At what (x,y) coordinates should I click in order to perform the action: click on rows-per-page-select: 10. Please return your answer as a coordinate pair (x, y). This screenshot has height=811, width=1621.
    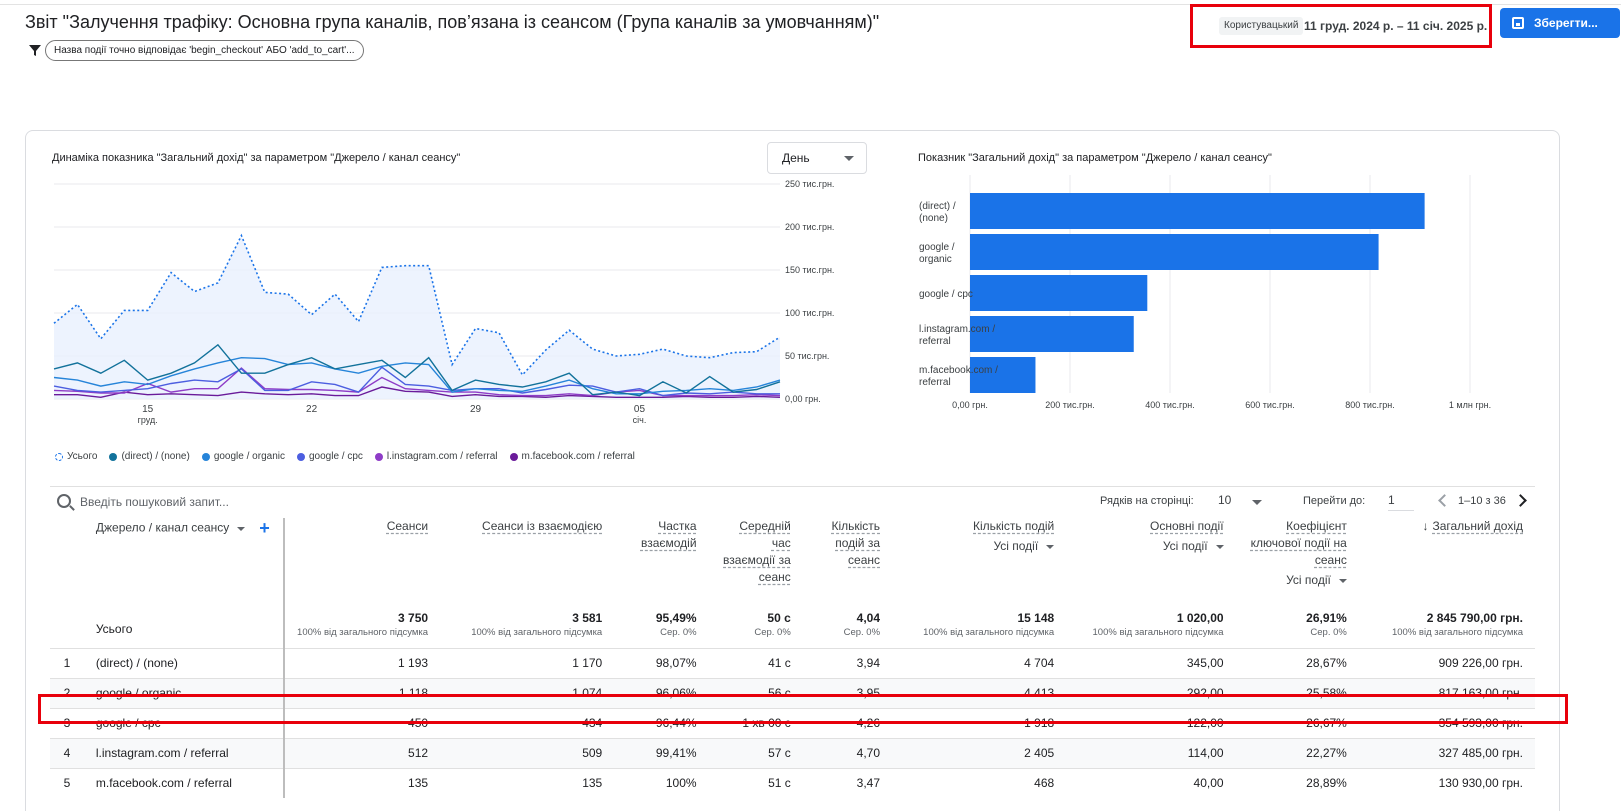
    Looking at the image, I should click on (1243, 502).